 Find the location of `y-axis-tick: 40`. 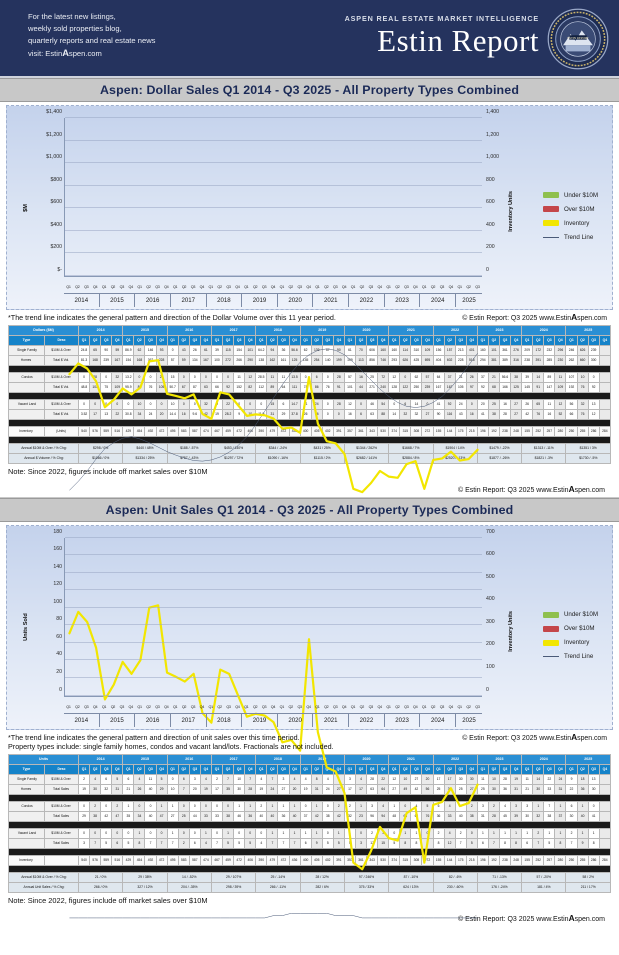

y-axis-tick: 40 is located at coordinates (59, 654).